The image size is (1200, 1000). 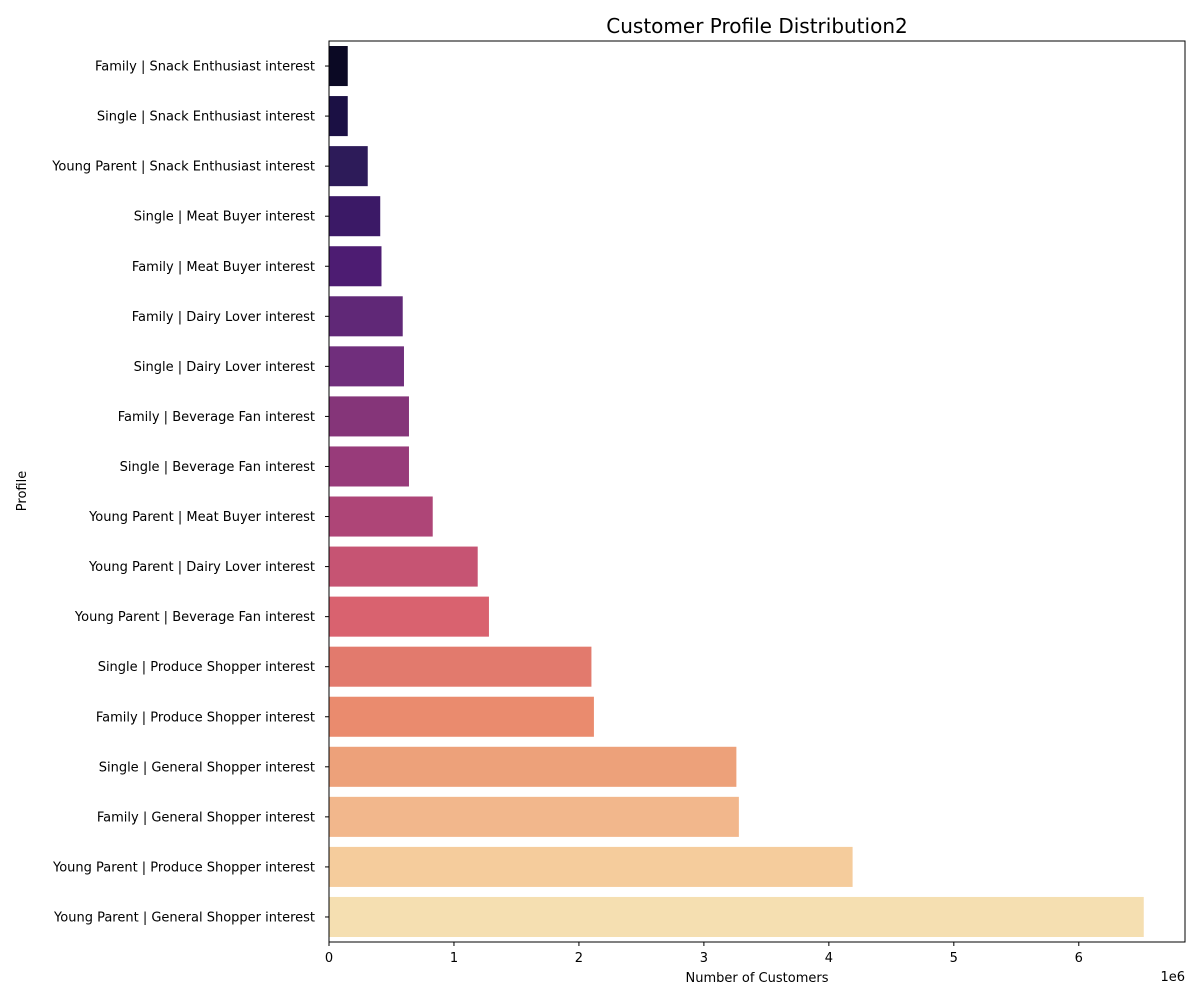 I want to click on x-tick-label: 0, so click(x=329, y=958).